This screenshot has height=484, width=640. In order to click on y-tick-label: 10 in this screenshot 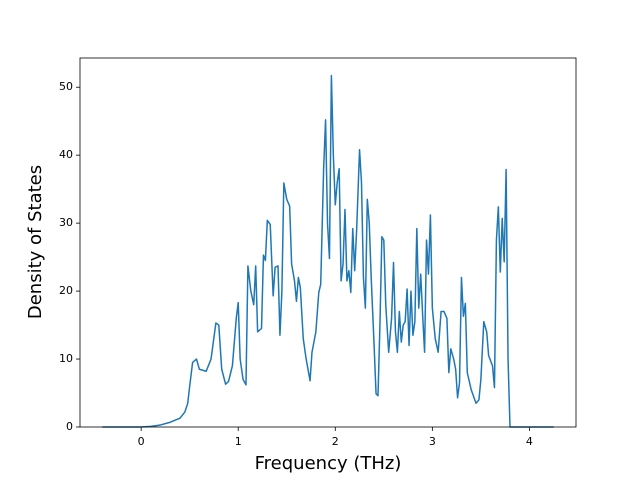, I will do `click(66, 358)`.